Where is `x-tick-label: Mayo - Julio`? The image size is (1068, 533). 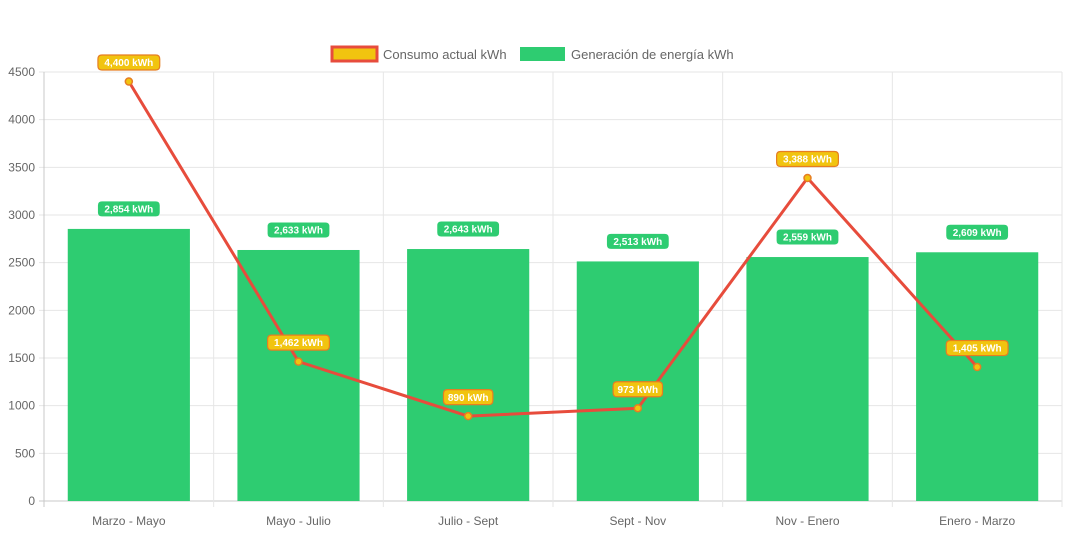
x-tick-label: Mayo - Julio is located at coordinates (298, 521).